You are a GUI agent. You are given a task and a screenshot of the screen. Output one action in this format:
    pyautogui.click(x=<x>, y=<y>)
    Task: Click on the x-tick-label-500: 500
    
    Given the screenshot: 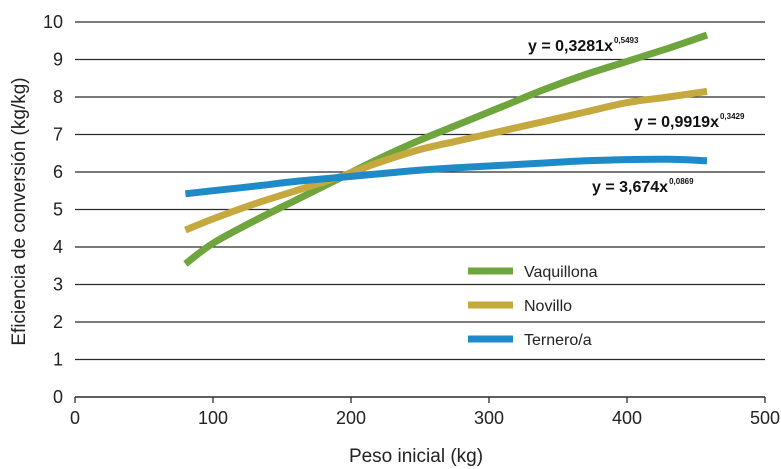 What is the action you would take?
    pyautogui.click(x=765, y=418)
    